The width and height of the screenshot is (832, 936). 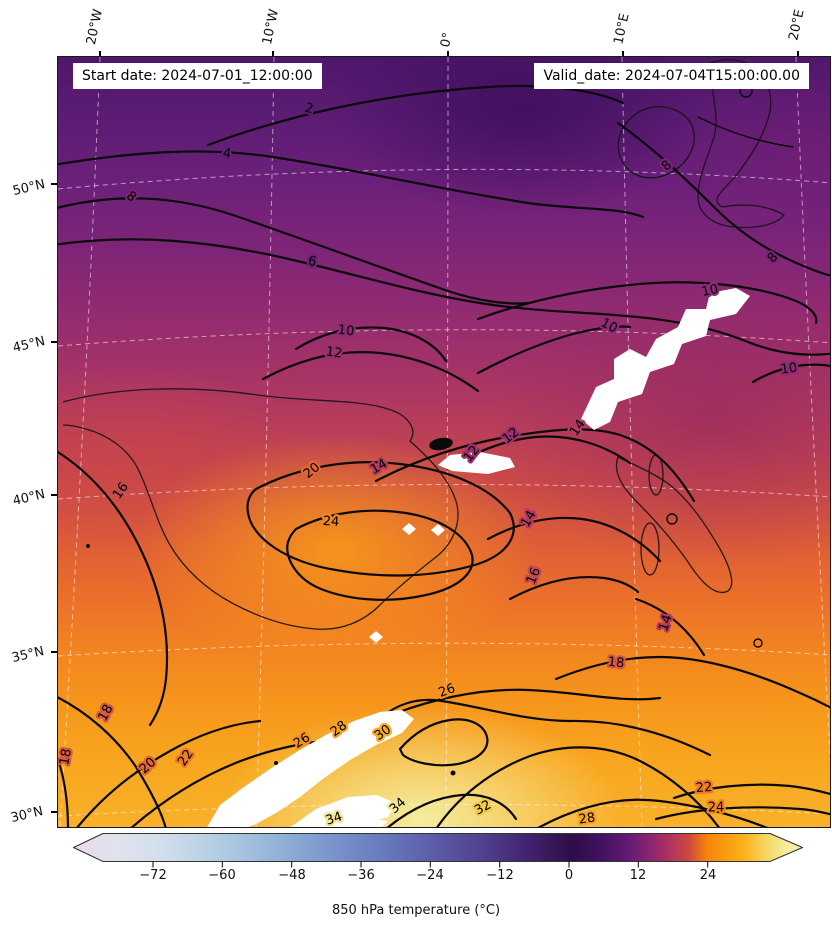 What do you see at coordinates (430, 875) in the screenshot?
I see `colorbar-tick-label: −24` at bounding box center [430, 875].